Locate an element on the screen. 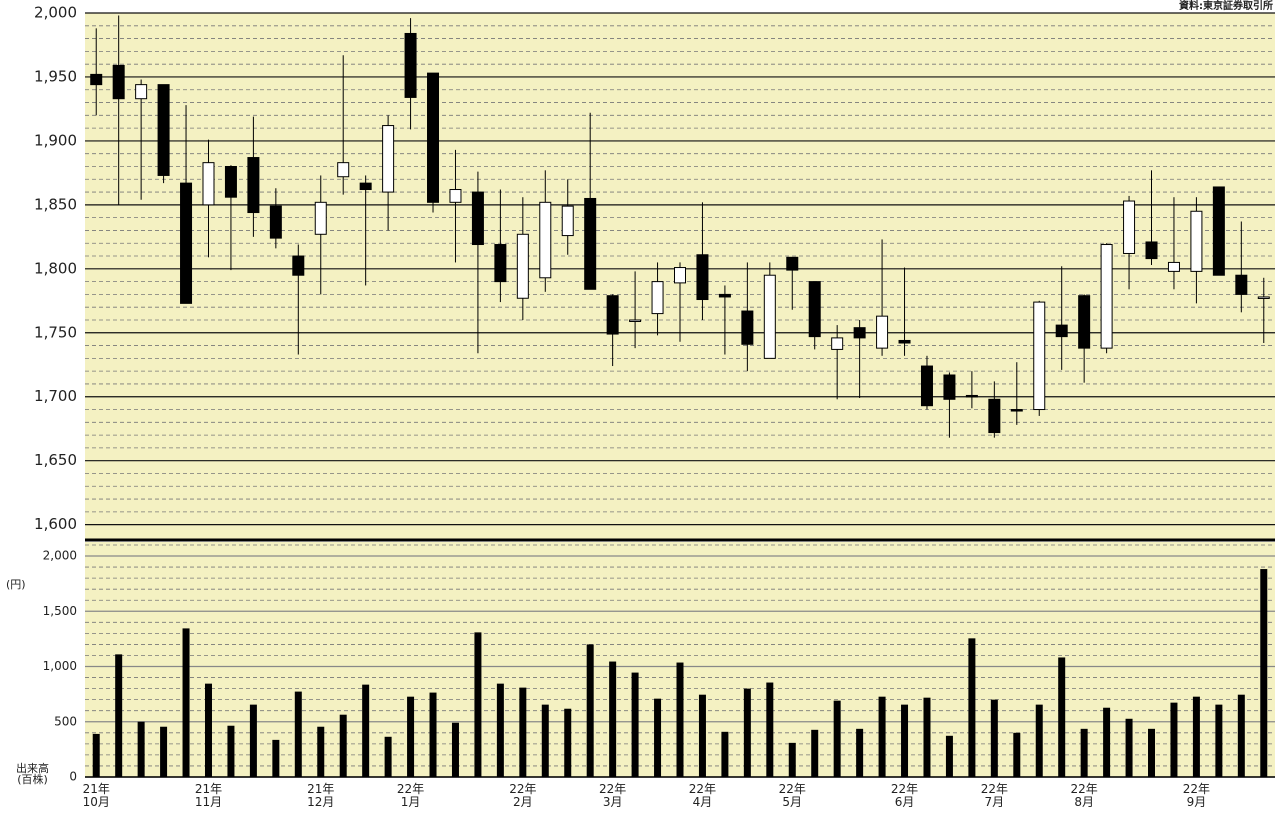 This screenshot has height=815, width=1275. y-tick-label: 1,900 is located at coordinates (55, 140).